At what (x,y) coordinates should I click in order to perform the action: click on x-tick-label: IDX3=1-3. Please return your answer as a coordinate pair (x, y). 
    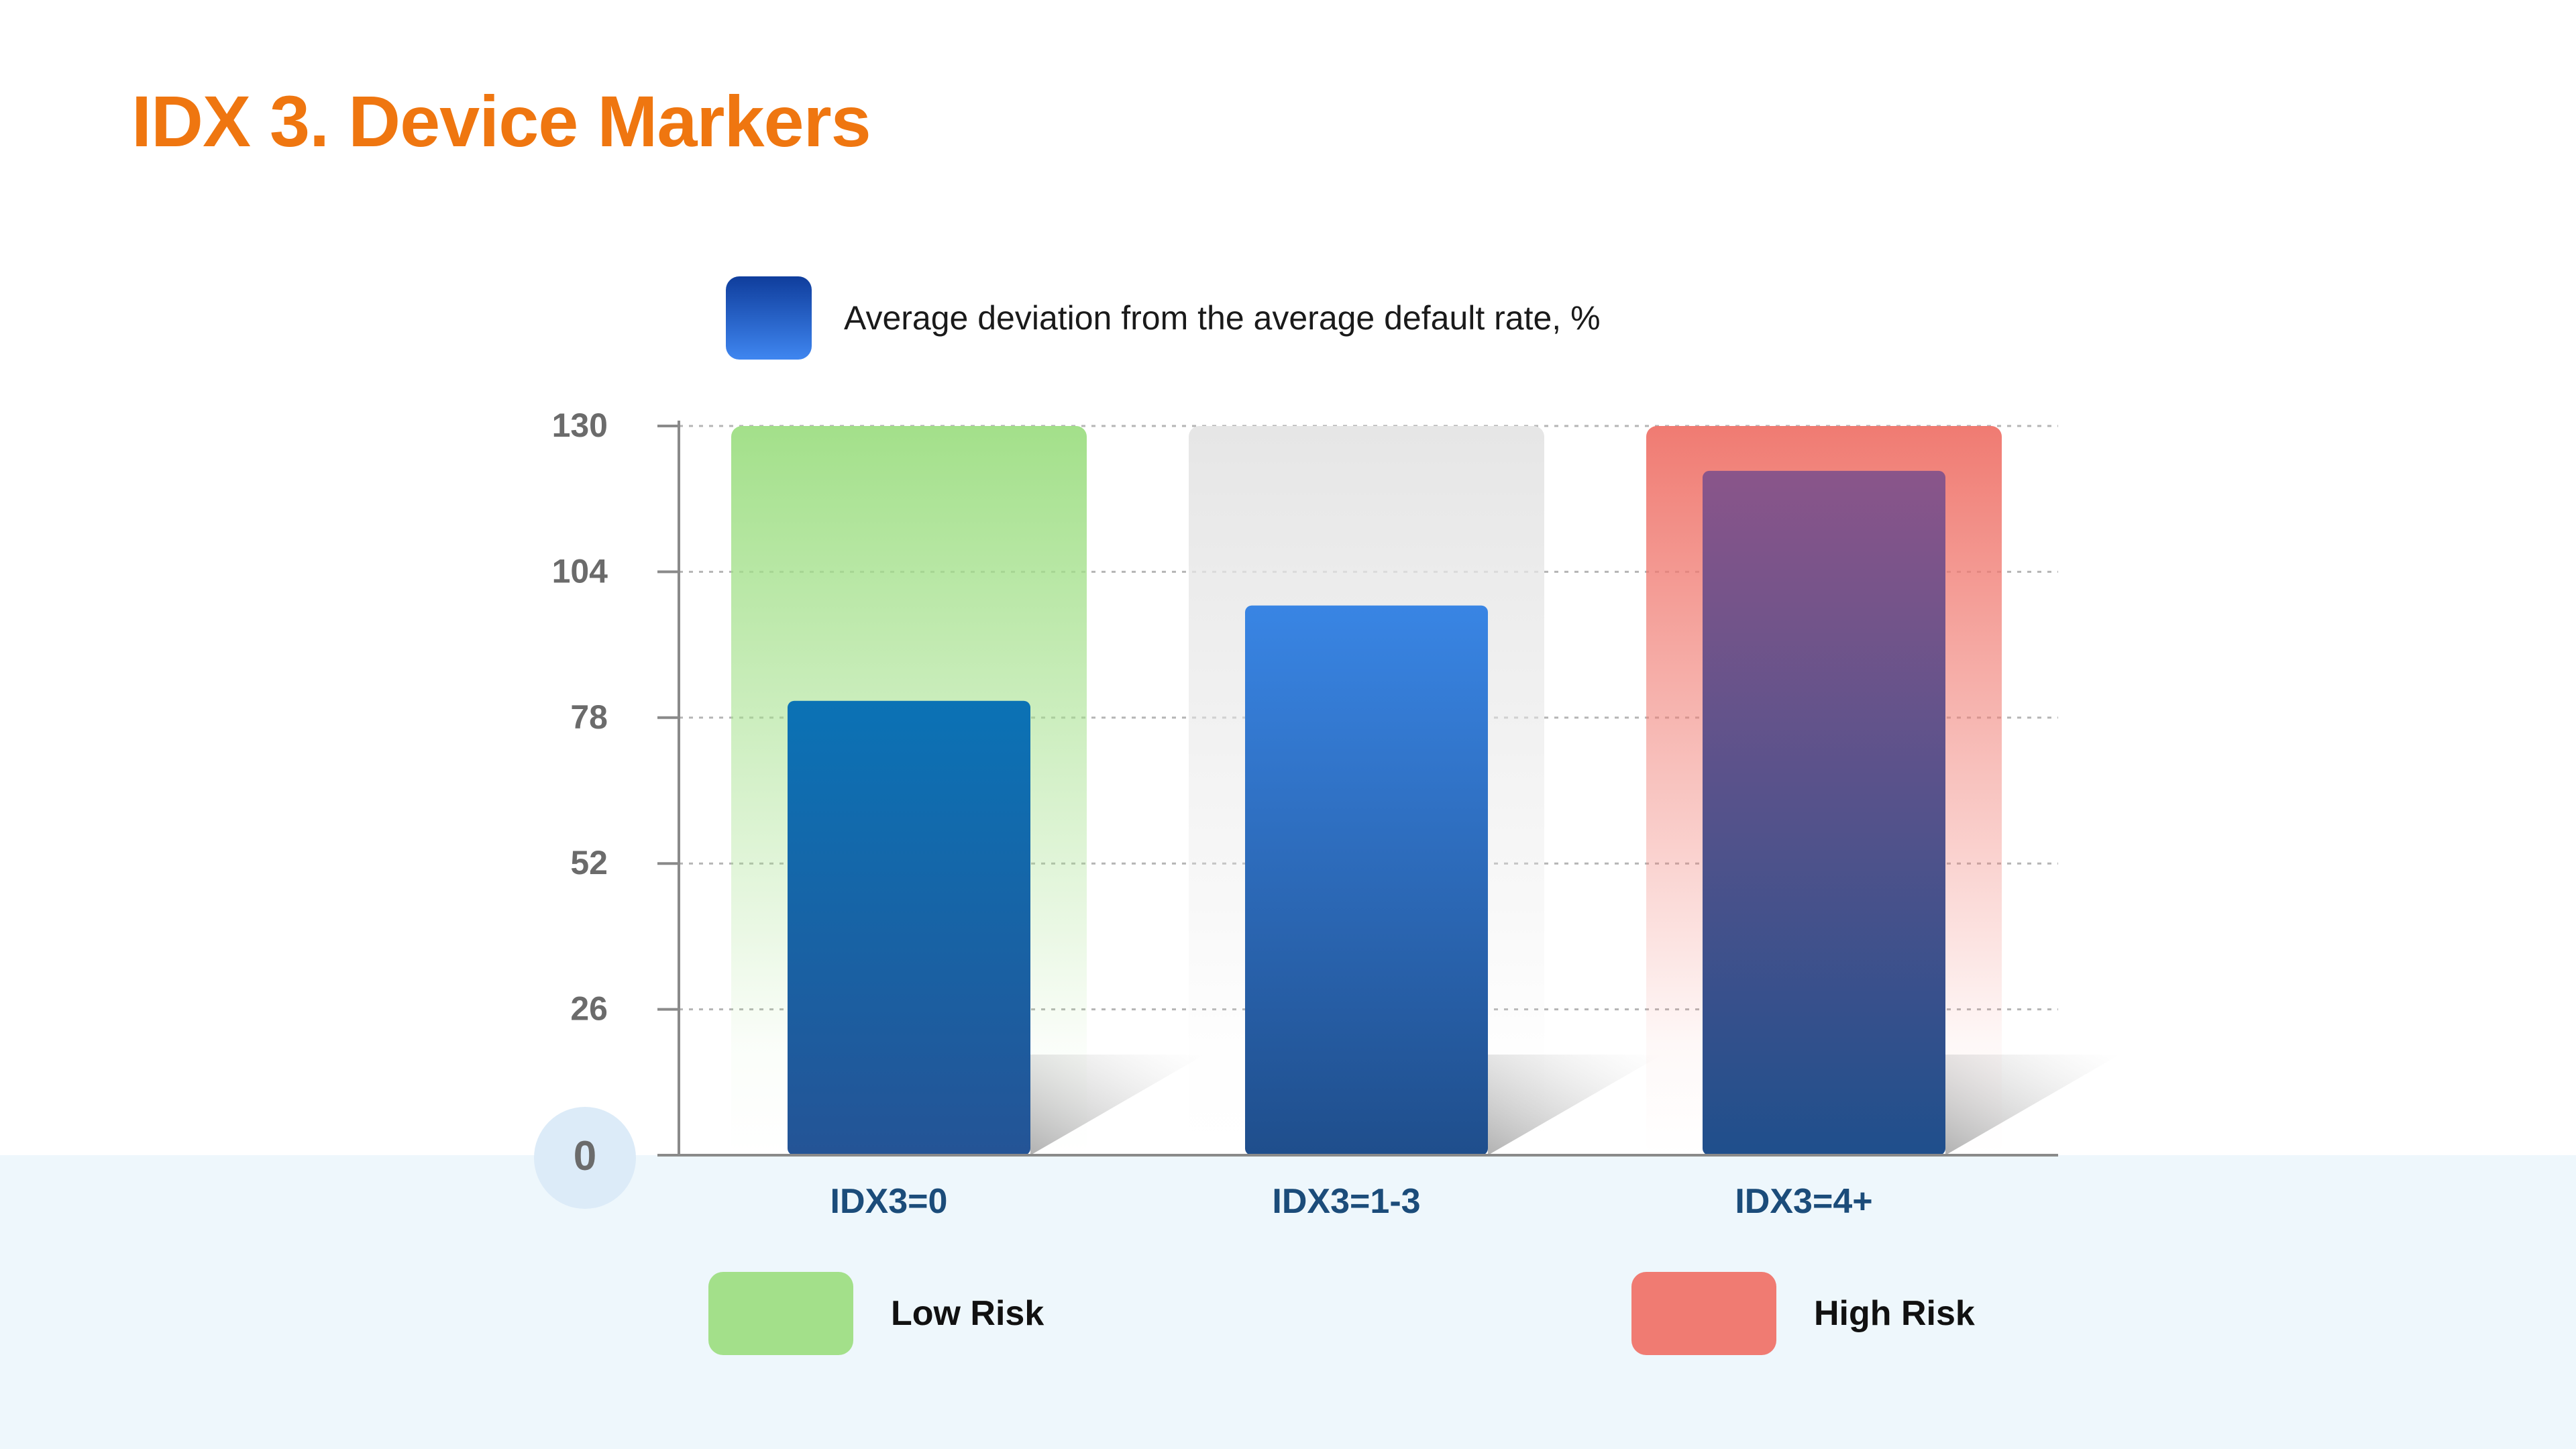
    Looking at the image, I should click on (1346, 1201).